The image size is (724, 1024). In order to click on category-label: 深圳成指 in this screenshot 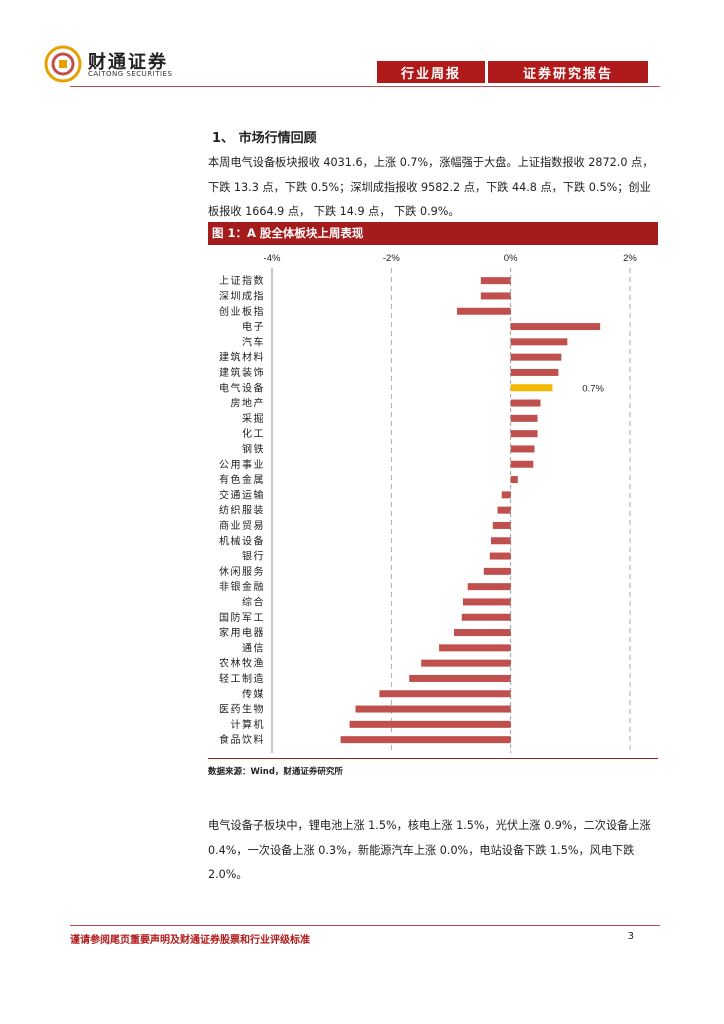, I will do `click(242, 295)`.